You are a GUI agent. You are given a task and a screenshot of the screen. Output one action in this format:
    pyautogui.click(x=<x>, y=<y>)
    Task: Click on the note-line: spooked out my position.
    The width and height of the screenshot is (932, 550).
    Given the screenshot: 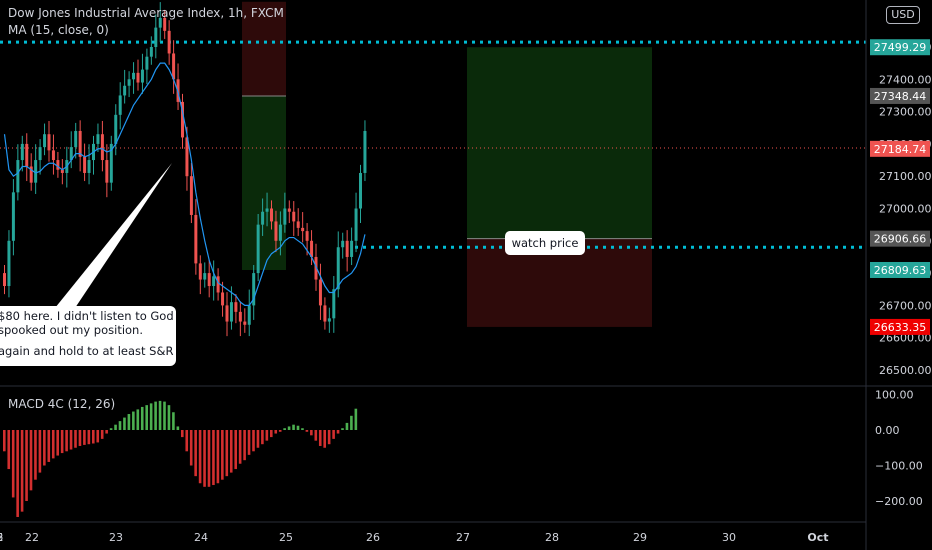 What is the action you would take?
    pyautogui.click(x=72, y=329)
    